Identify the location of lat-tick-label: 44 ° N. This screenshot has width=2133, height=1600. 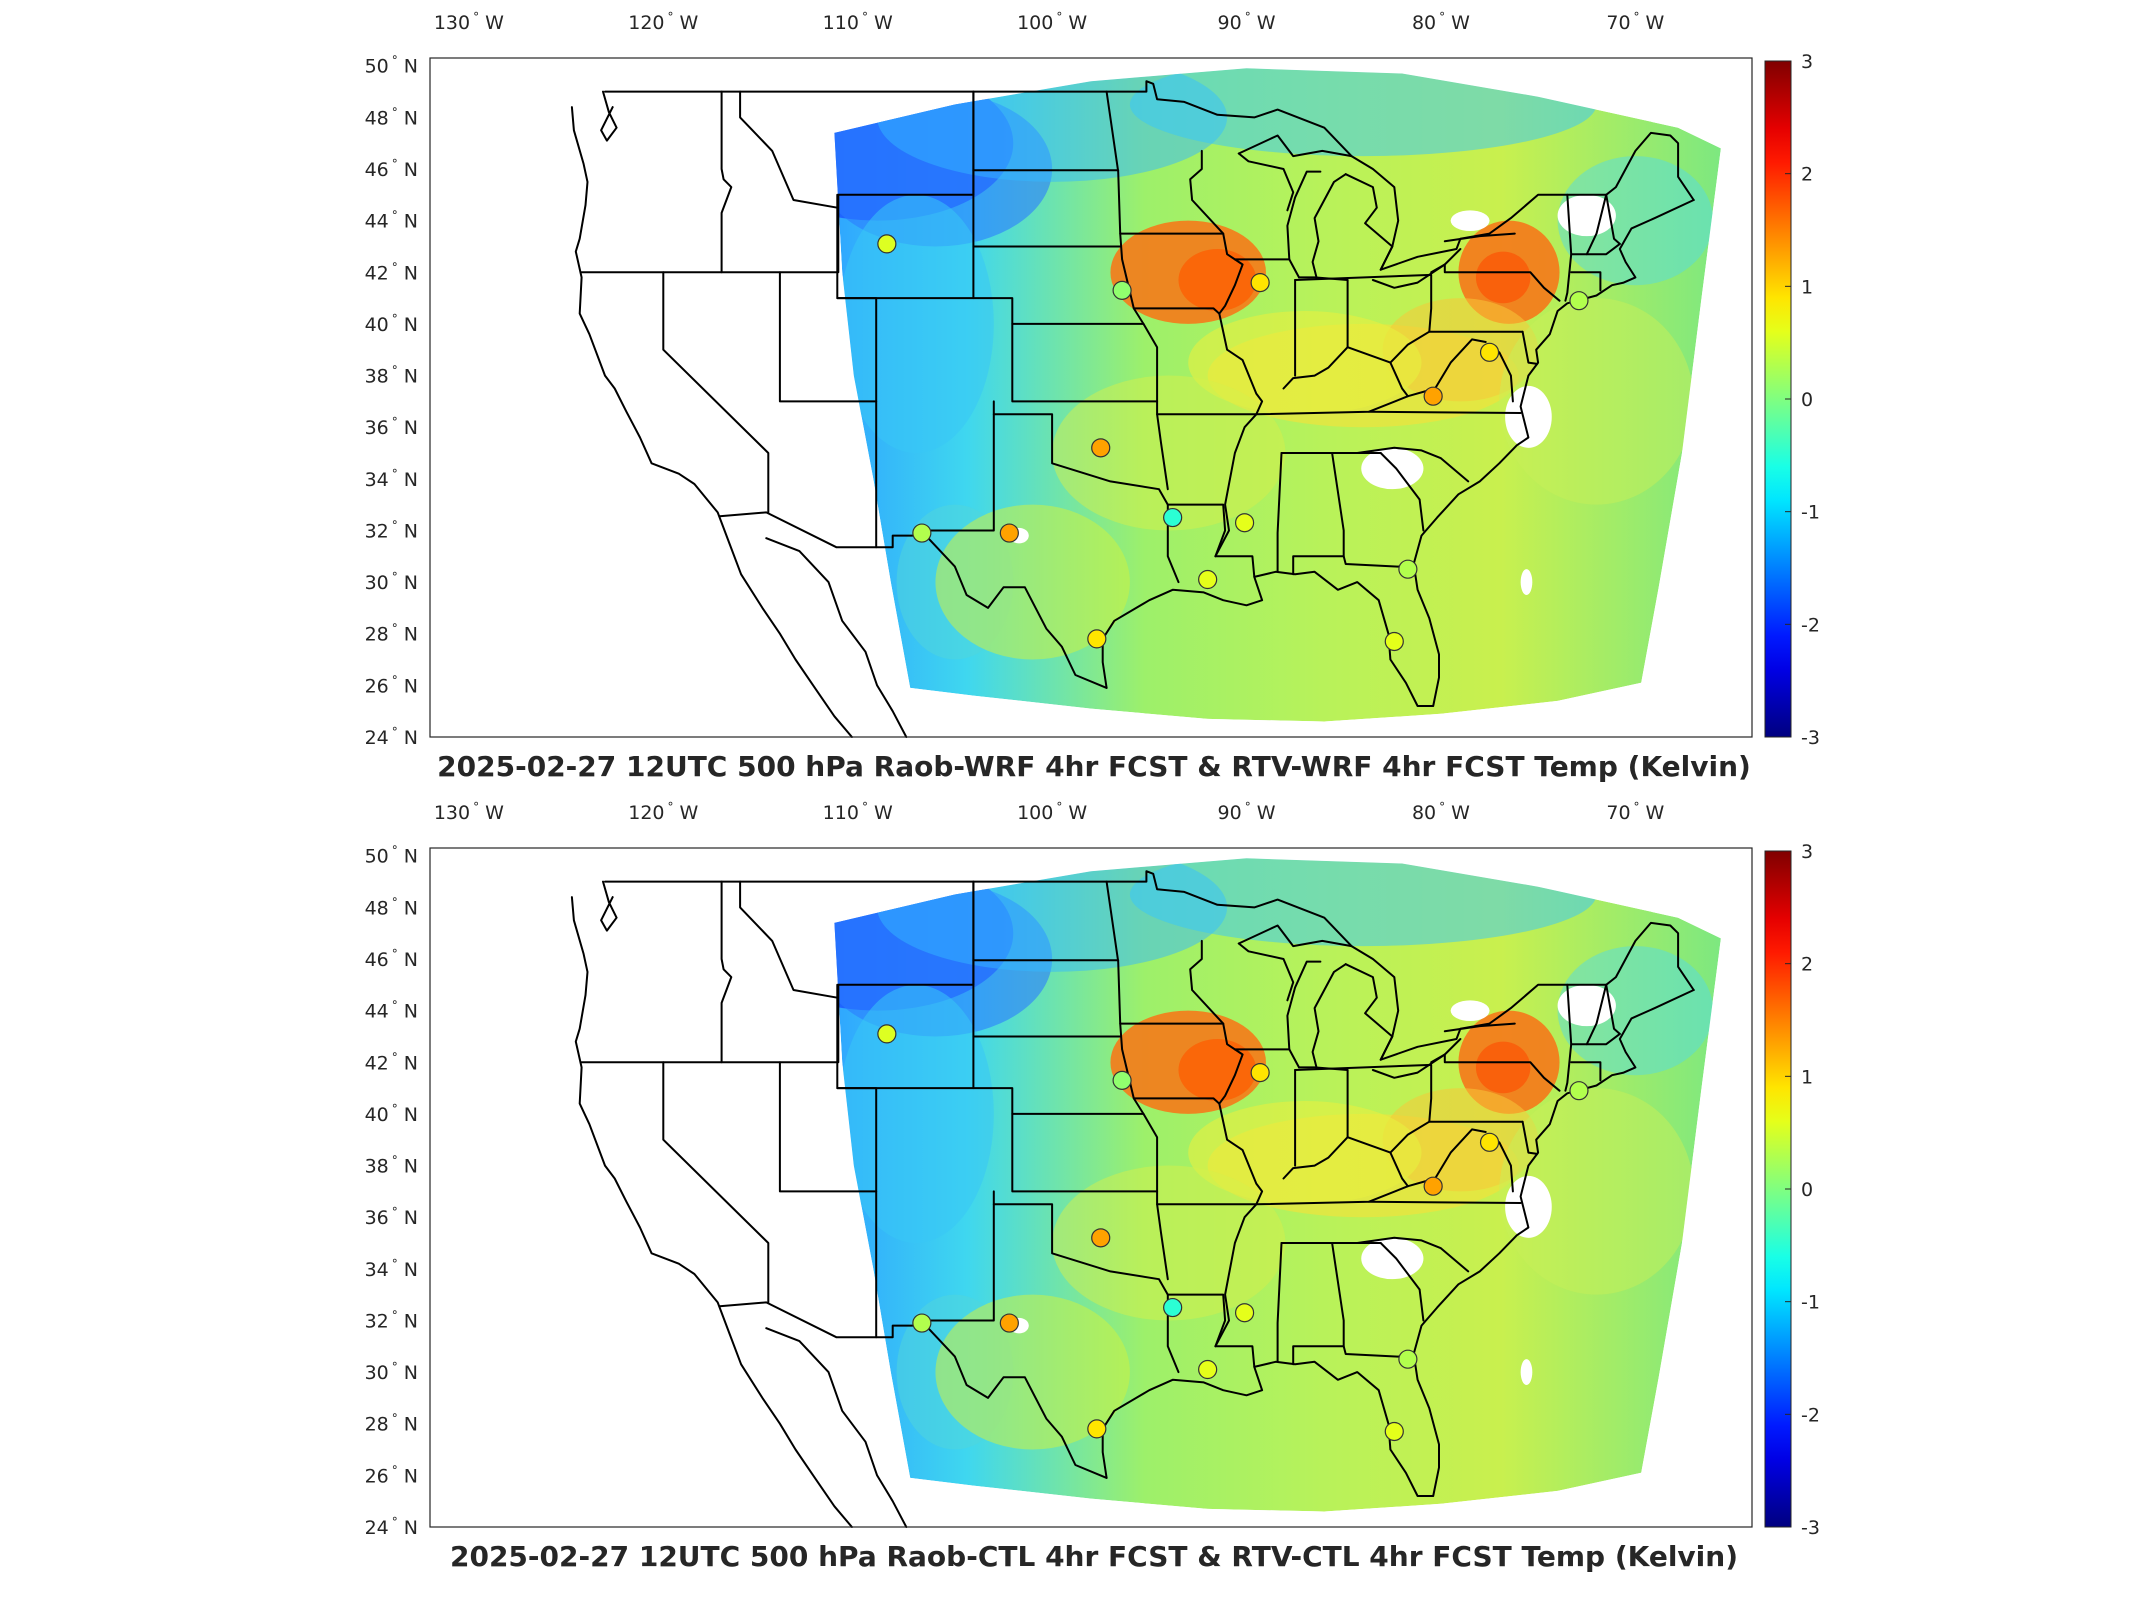
(391, 1011).